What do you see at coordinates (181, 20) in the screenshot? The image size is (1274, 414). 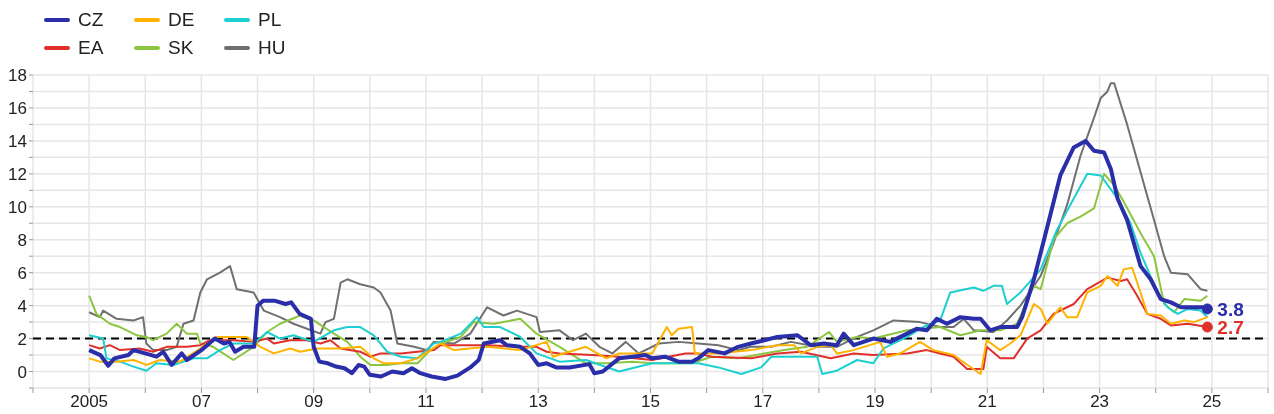 I see `legend-label: DE` at bounding box center [181, 20].